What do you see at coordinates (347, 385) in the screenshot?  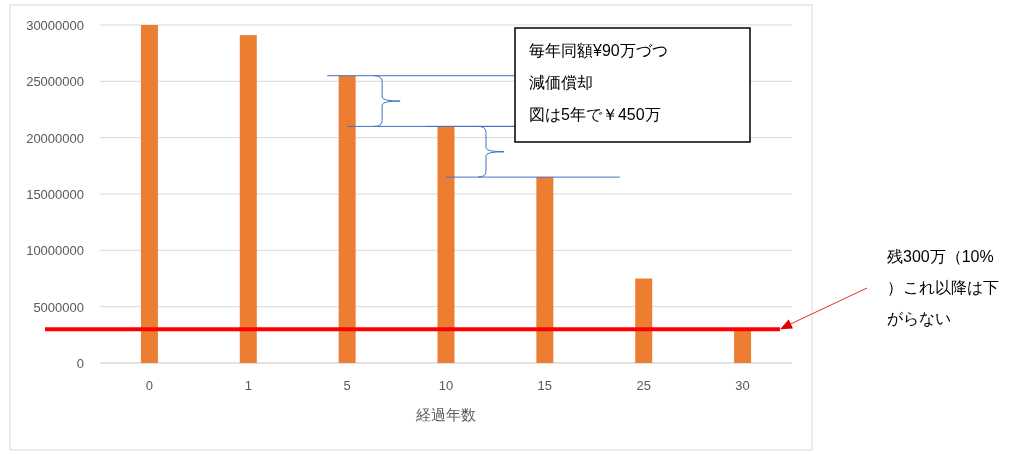 I see `x-tick-label: 5` at bounding box center [347, 385].